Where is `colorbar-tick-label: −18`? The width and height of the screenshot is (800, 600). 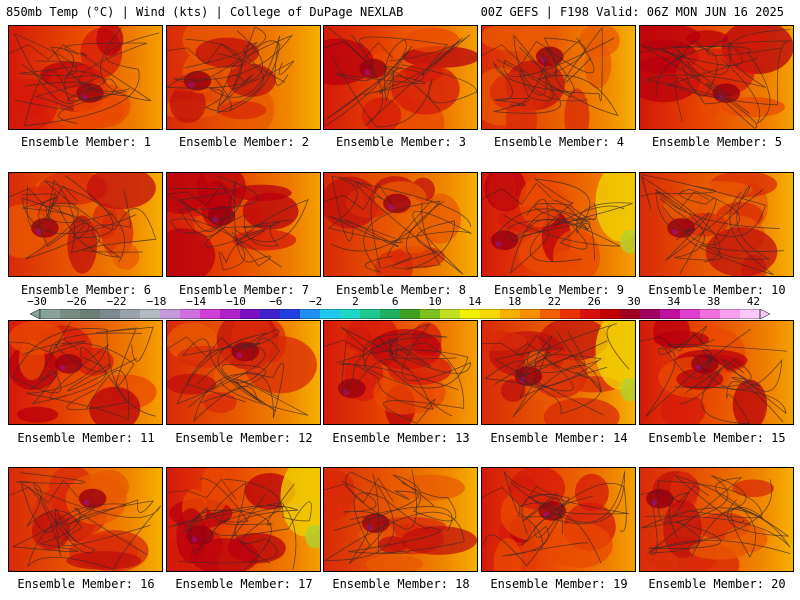 colorbar-tick-label: −18 is located at coordinates (156, 301).